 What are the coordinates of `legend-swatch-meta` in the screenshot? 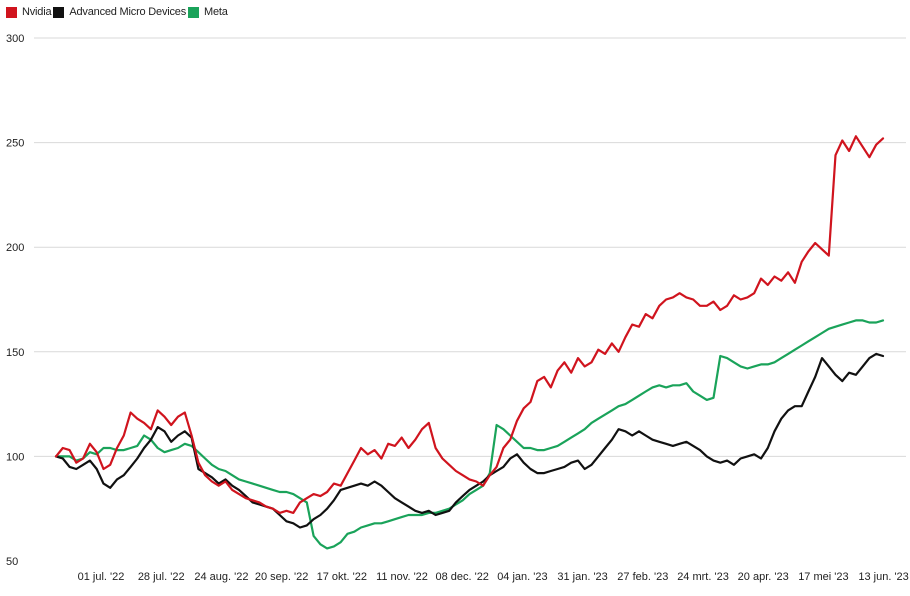 It's located at (194, 12).